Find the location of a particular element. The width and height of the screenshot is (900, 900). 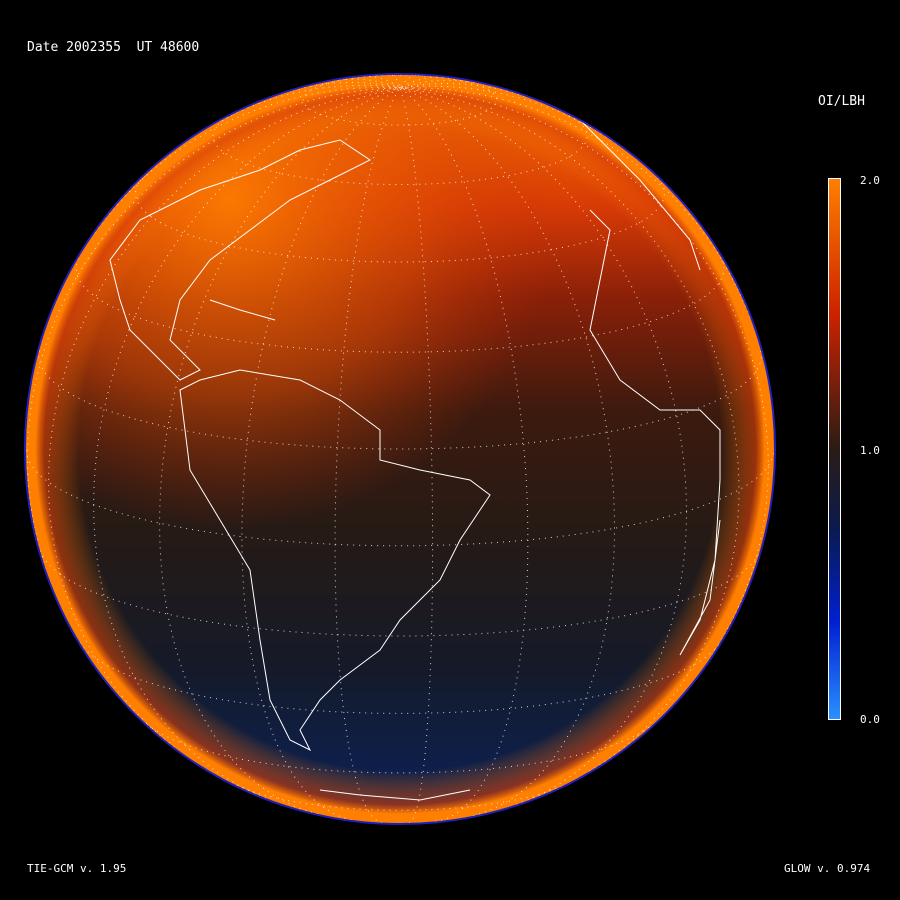

glow-version: GLOW v. 0.974 is located at coordinates (827, 868).